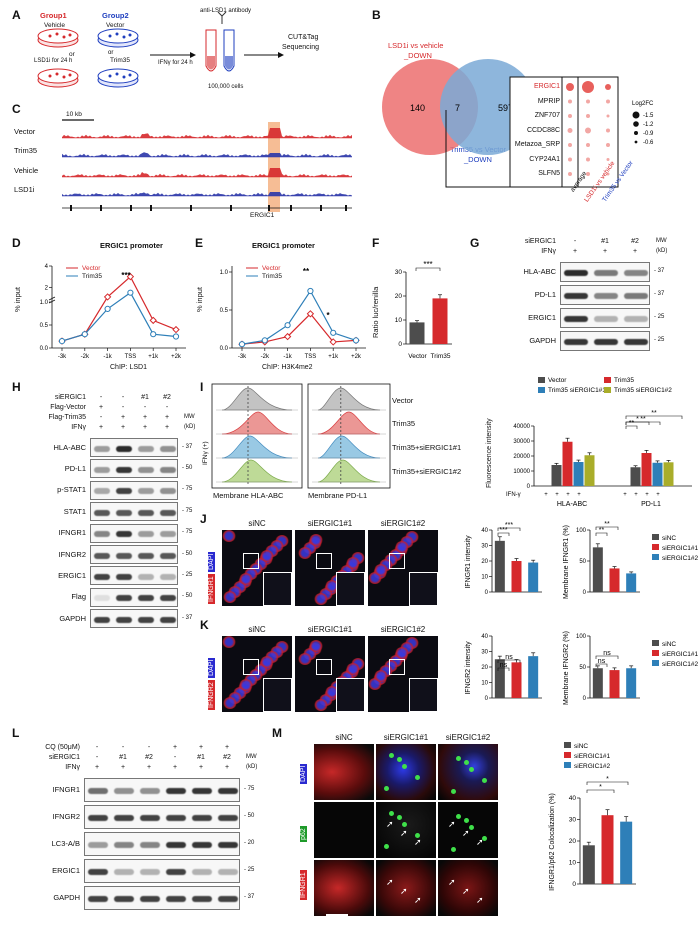 The image size is (700, 937). I want to click on series-line-trim35, so click(119, 316).